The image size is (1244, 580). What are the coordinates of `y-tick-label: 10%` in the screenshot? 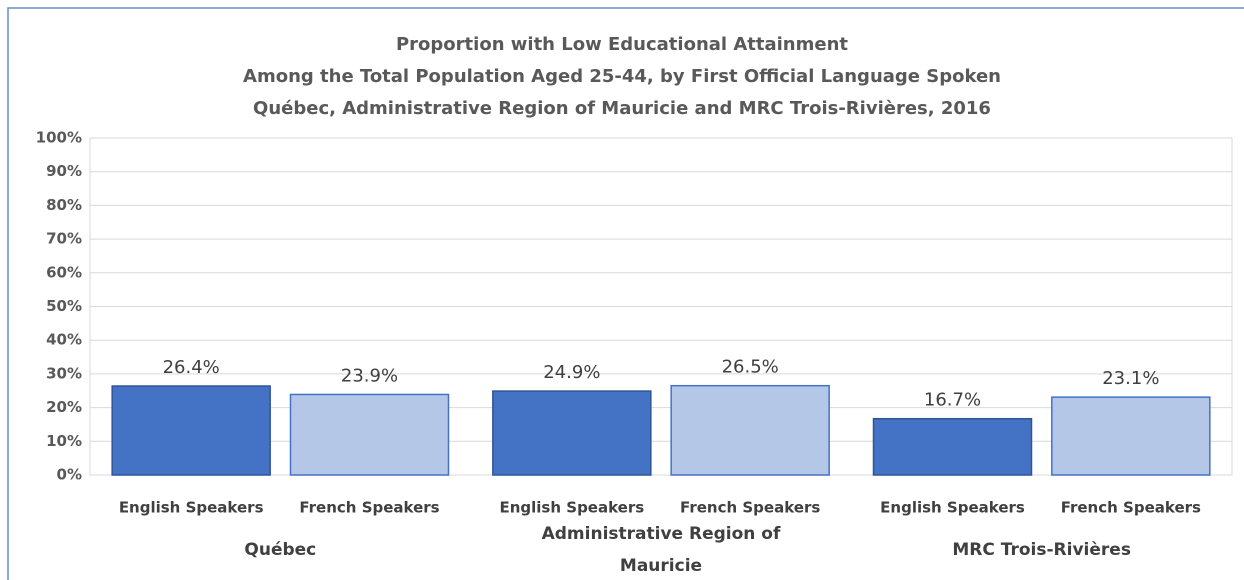 It's located at (64, 441).